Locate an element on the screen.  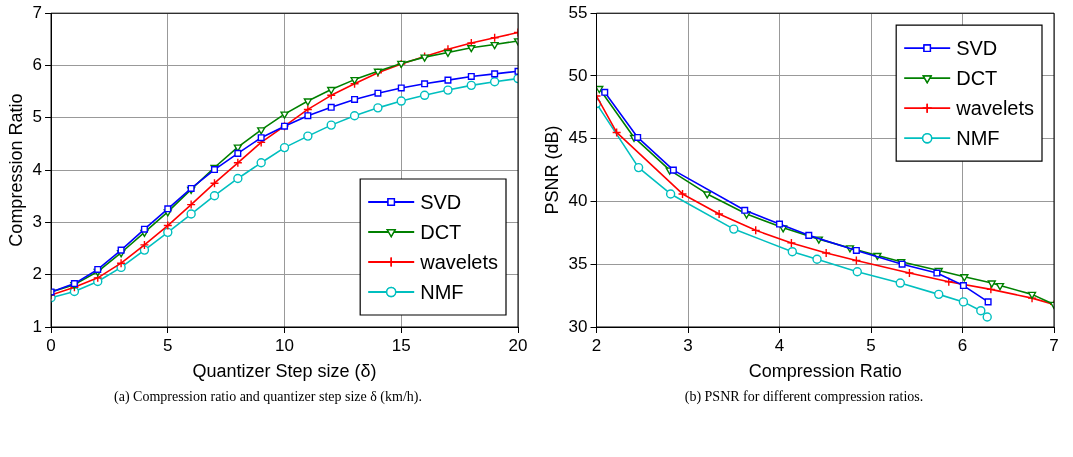
x-tick-label: 15 is located at coordinates (401, 345).